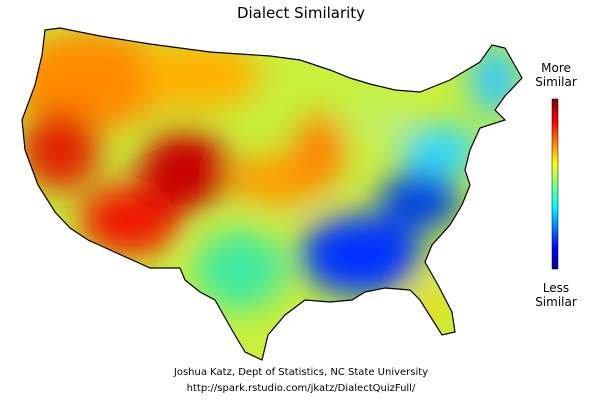 This screenshot has height=400, width=602. What do you see at coordinates (555, 184) in the screenshot?
I see `color-scale` at bounding box center [555, 184].